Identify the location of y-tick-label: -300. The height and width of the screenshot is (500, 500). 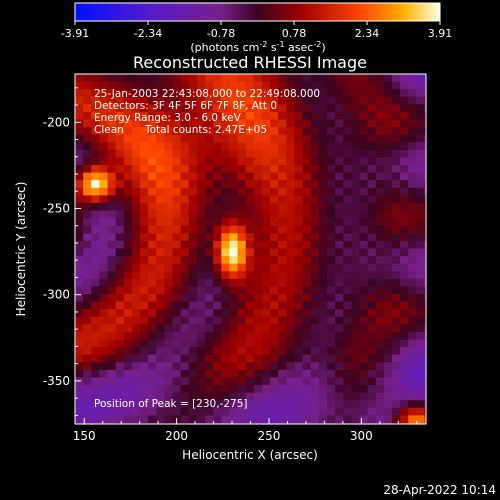
(56, 295).